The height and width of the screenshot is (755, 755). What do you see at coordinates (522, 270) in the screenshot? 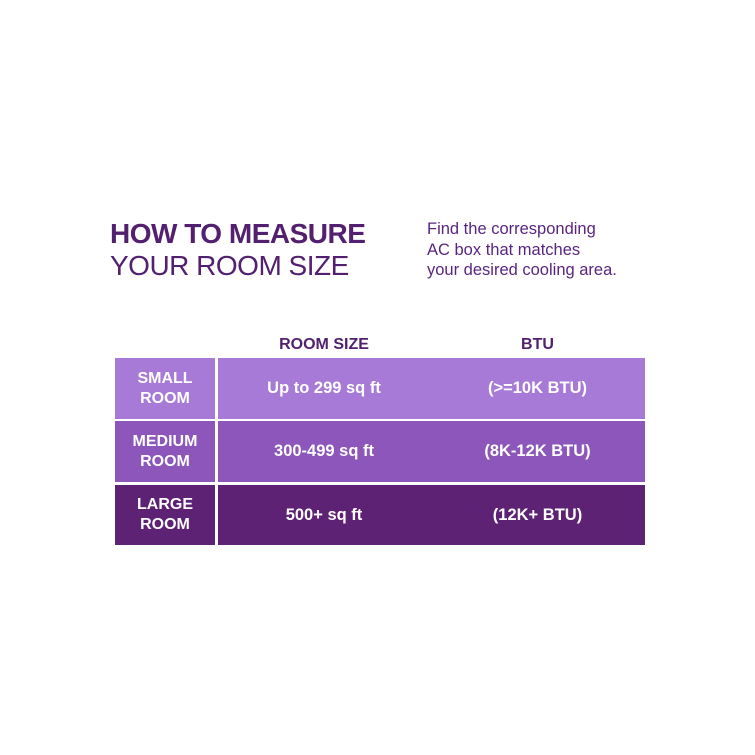
I see `description-line: your desired cooling area.` at bounding box center [522, 270].